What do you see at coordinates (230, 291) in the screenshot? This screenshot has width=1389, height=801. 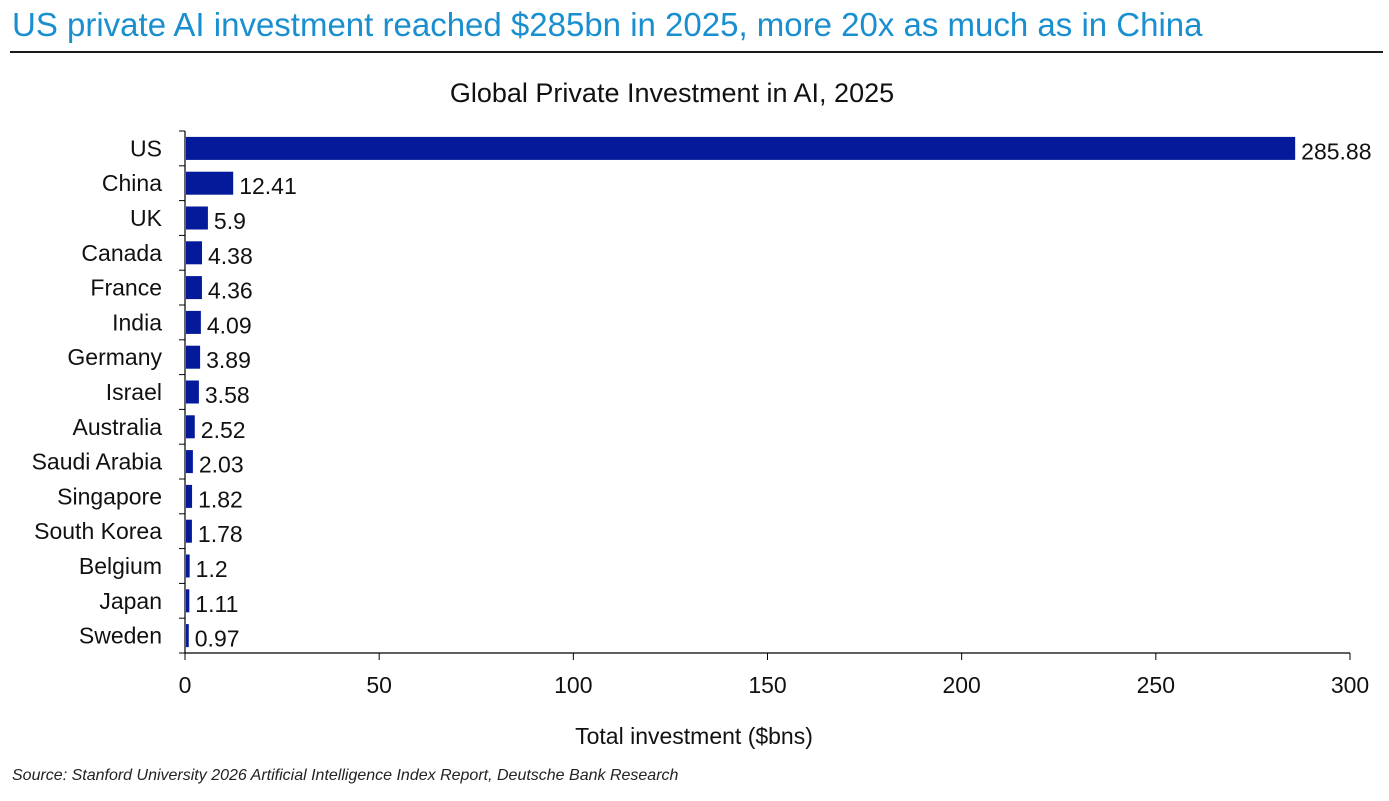 I see `data-label: 4.36` at bounding box center [230, 291].